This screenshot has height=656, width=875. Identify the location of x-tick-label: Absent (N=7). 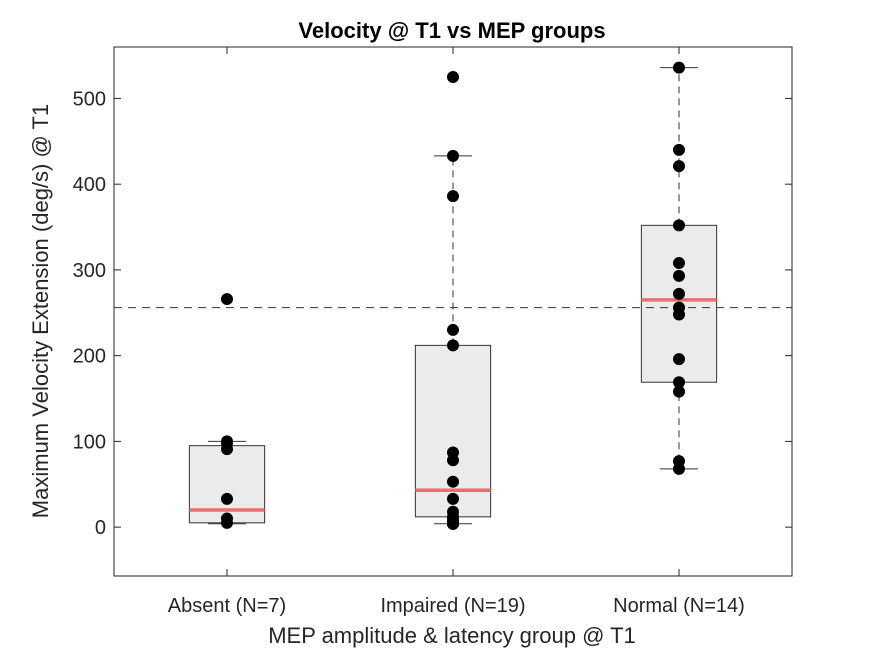
(227, 606).